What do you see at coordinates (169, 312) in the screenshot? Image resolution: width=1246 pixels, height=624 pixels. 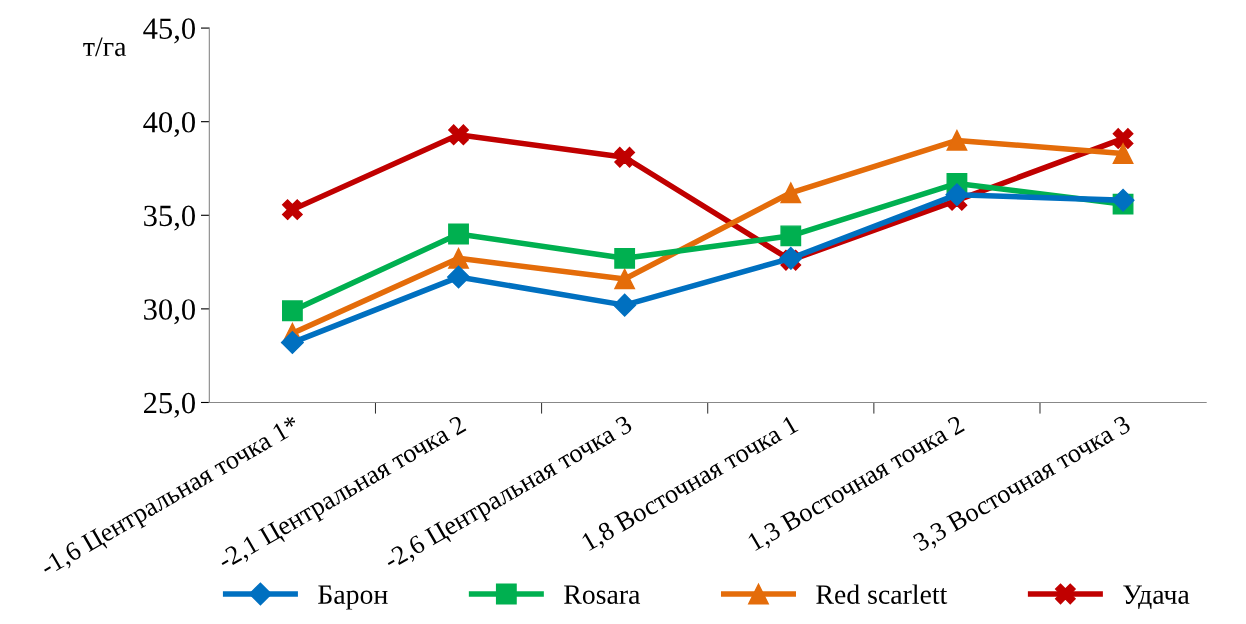 I see `y-tick-label: 30,0` at bounding box center [169, 312].